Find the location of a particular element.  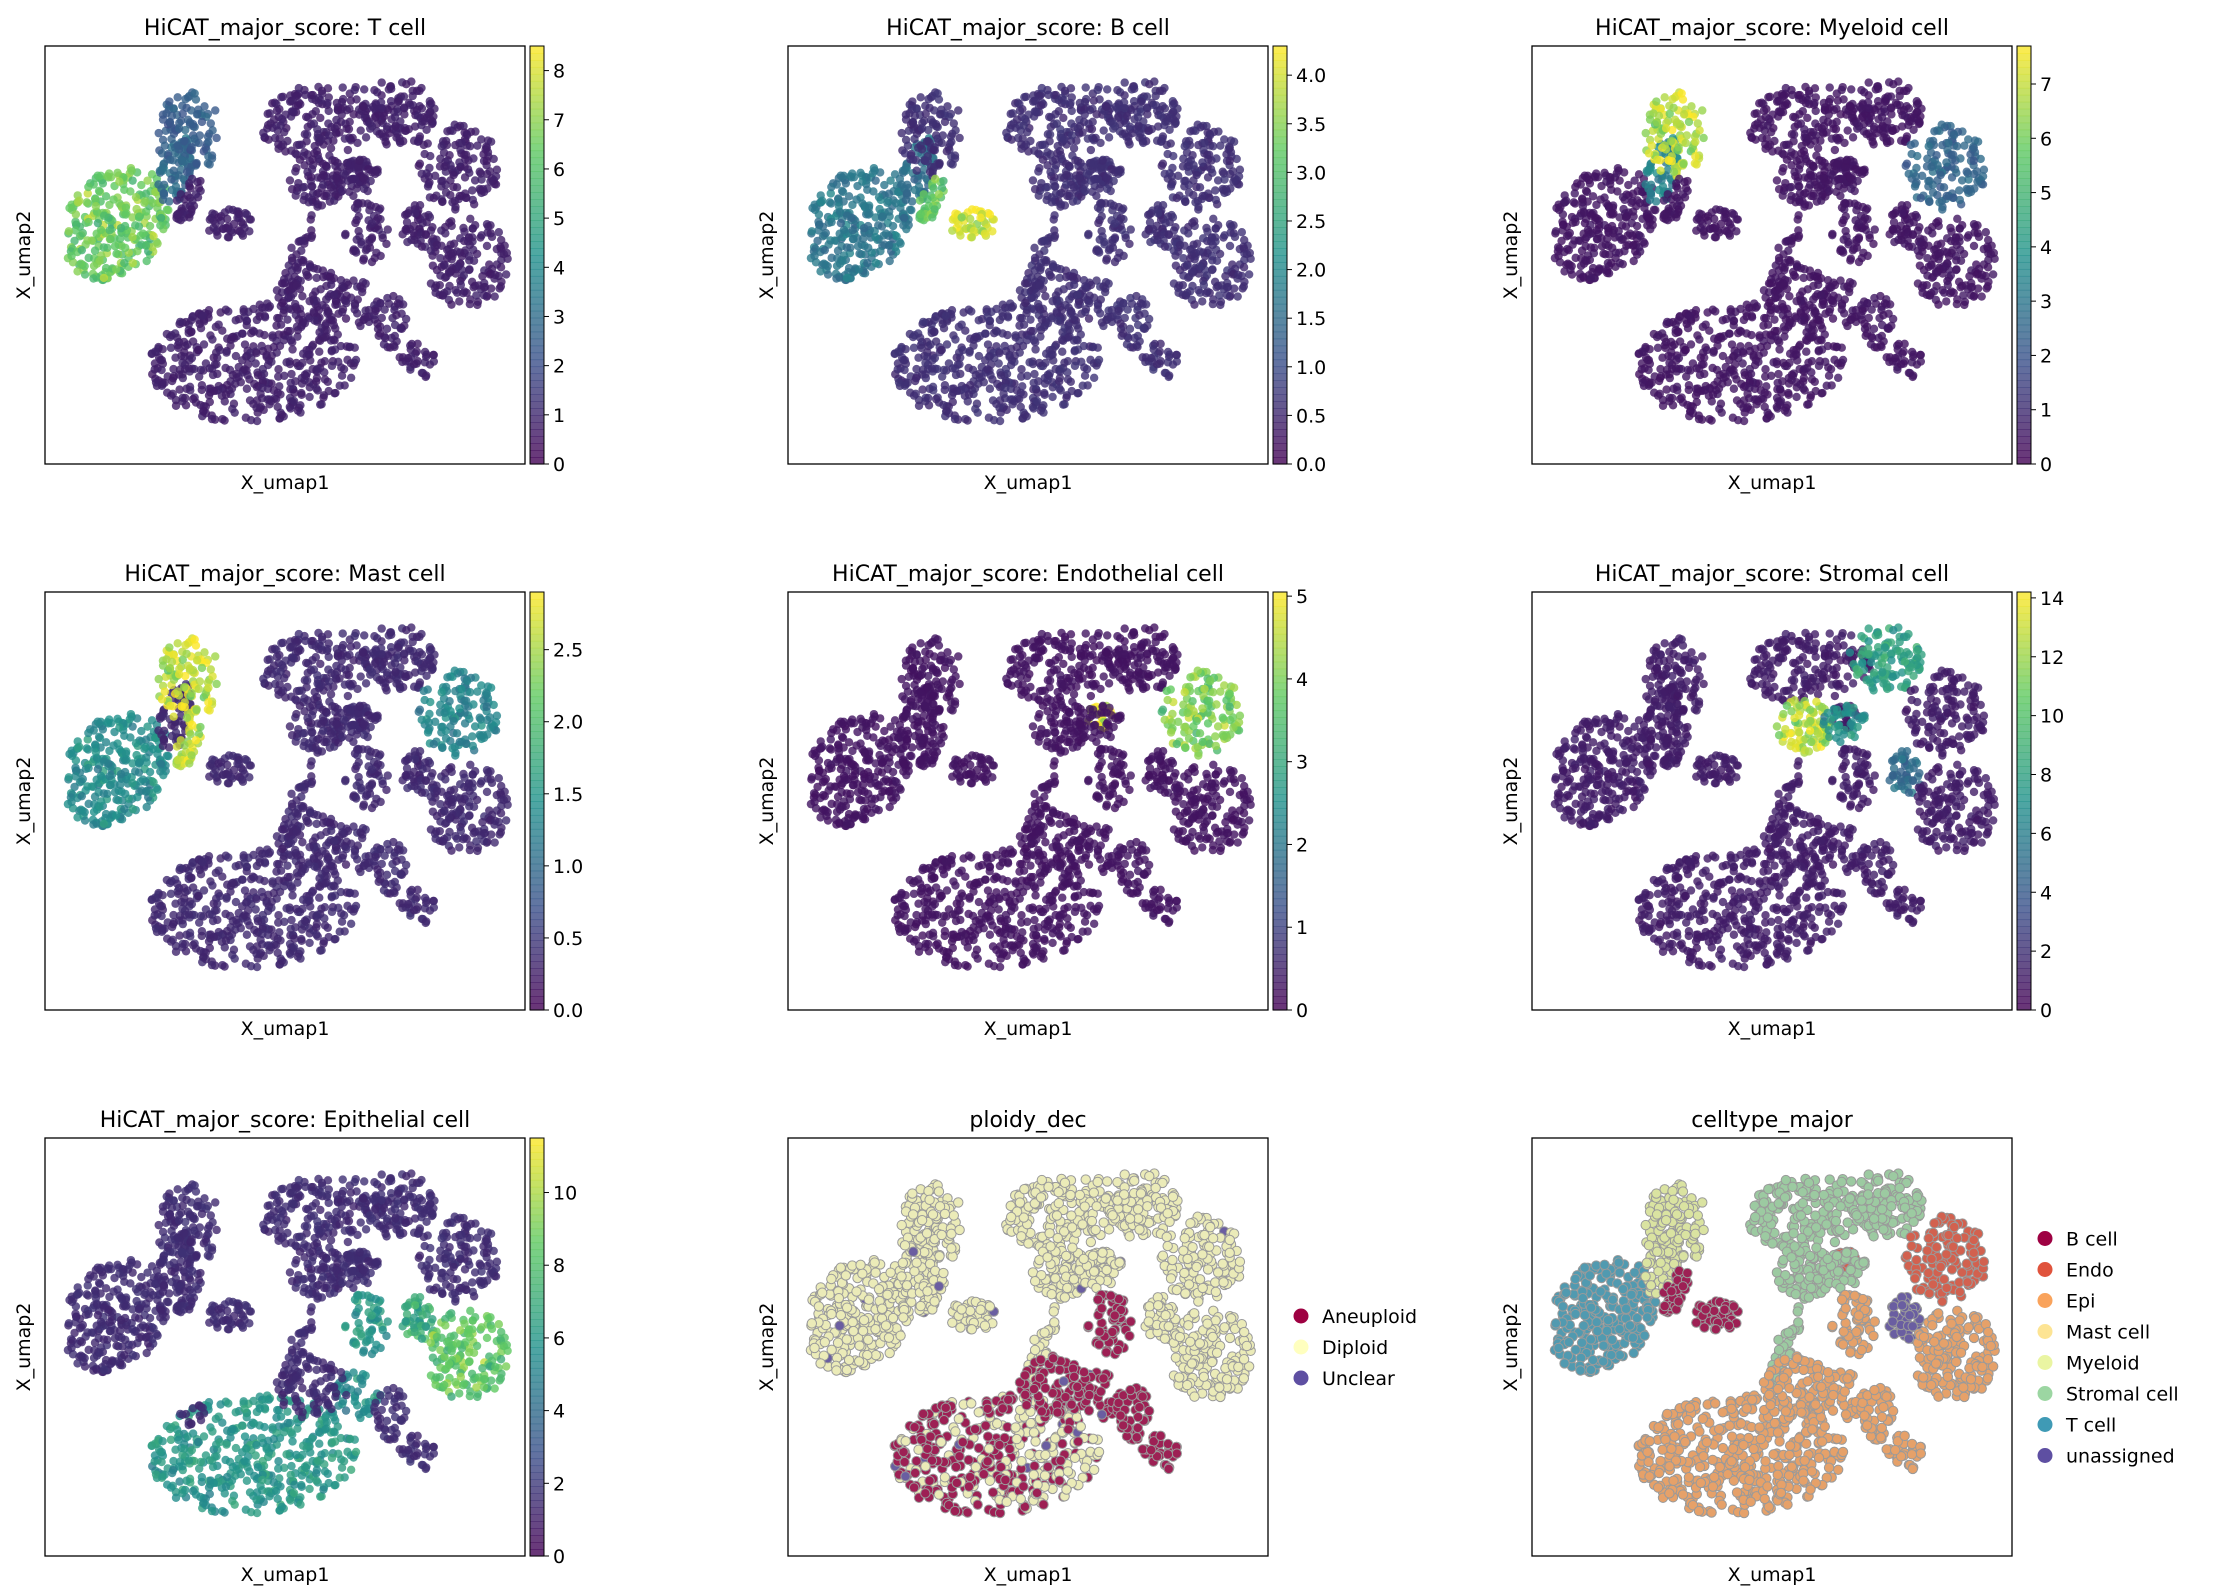

colorbar-tick-label: 2 is located at coordinates (559, 367).